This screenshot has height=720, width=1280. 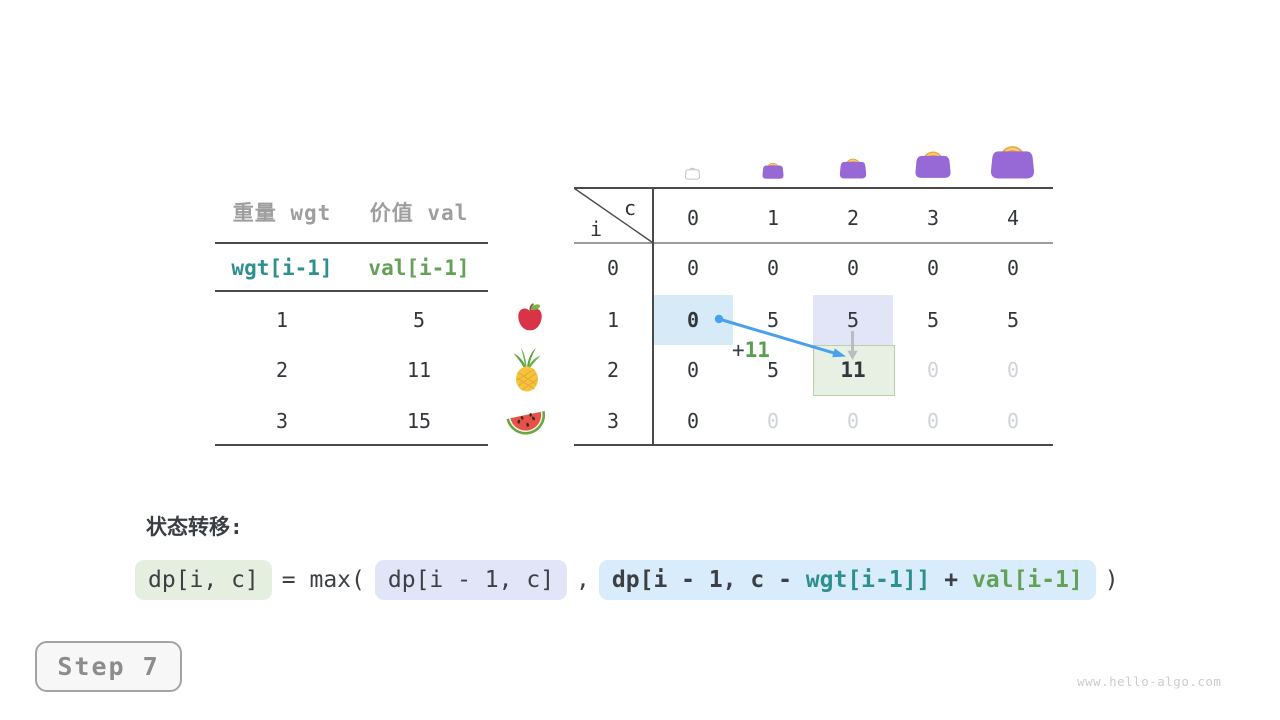 What do you see at coordinates (853, 320) in the screenshot?
I see `dp-cell-source: 5` at bounding box center [853, 320].